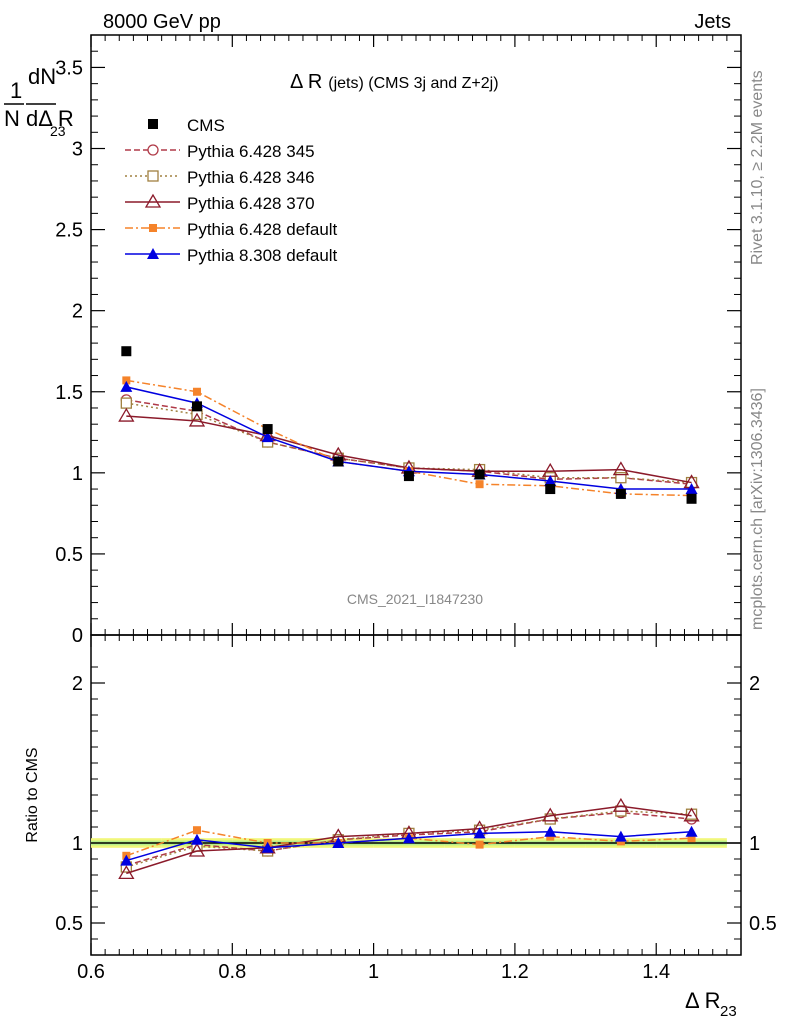 The height and width of the screenshot is (1024, 786). I want to click on plot-title: Δ R (jets) (CMS 3j and Z+2j), so click(394, 82).